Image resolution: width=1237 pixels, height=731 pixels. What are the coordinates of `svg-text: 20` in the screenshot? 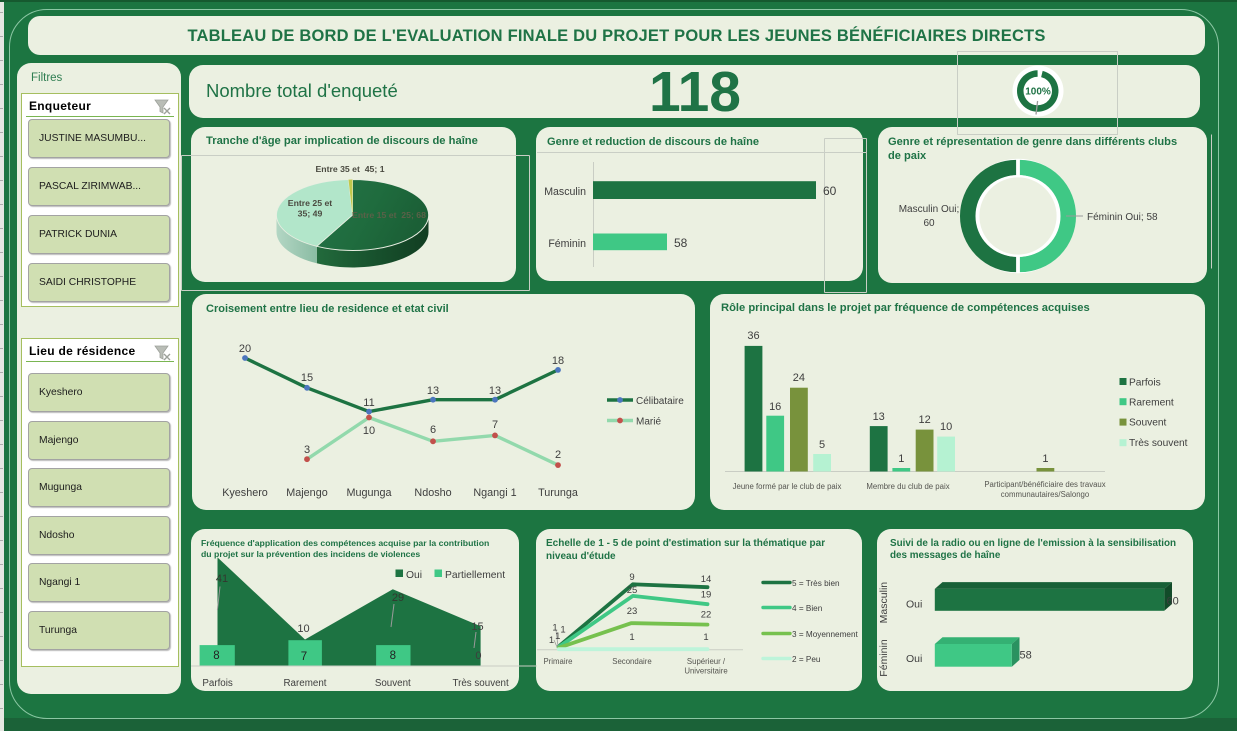 It's located at (245, 349).